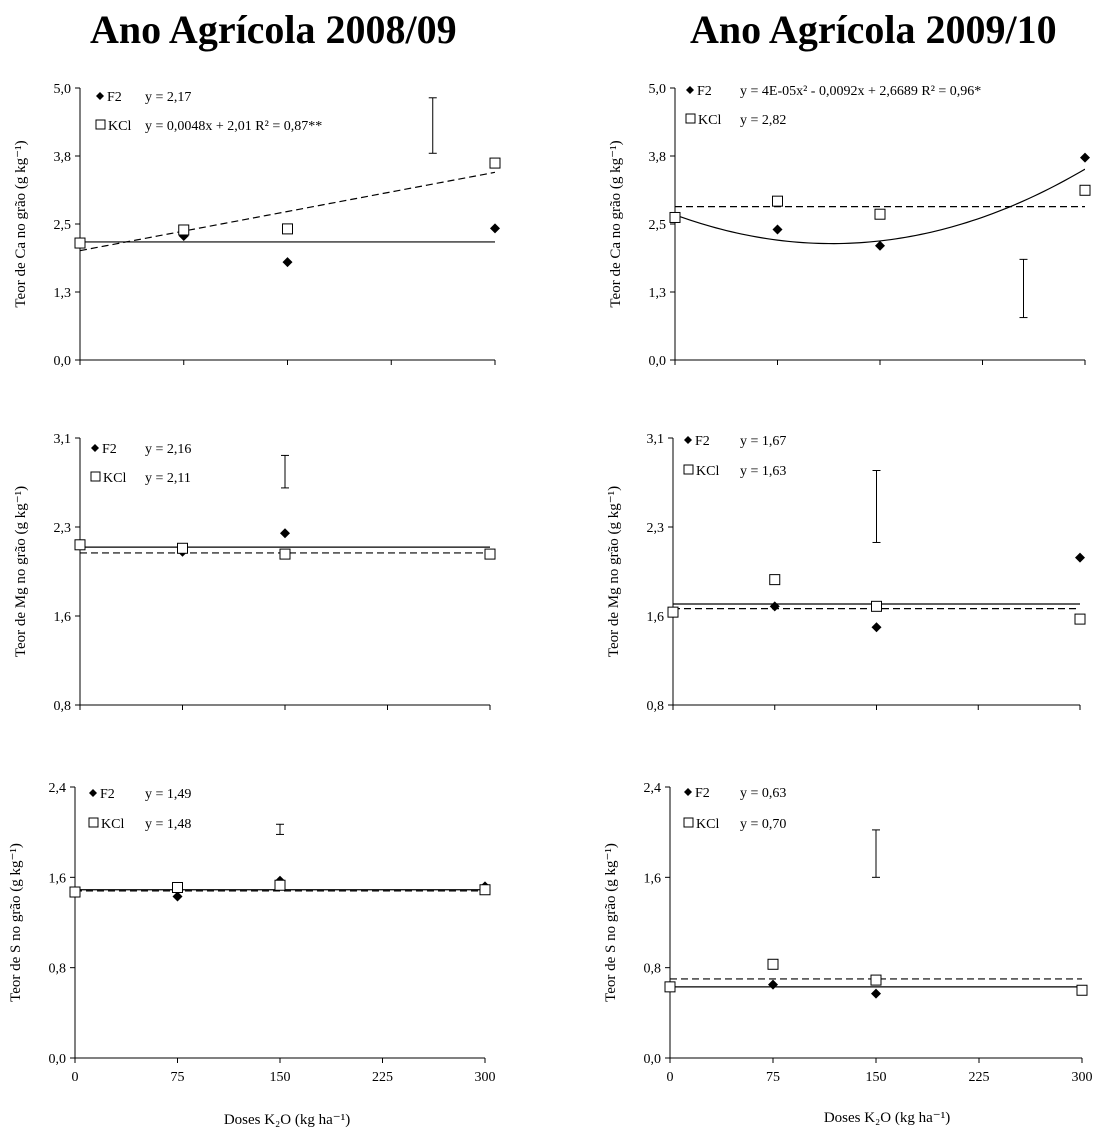 This screenshot has width=1097, height=1131. I want to click on x-axis-label-left: Doses K₂O (kg ha⁻¹), so click(287, 1120).